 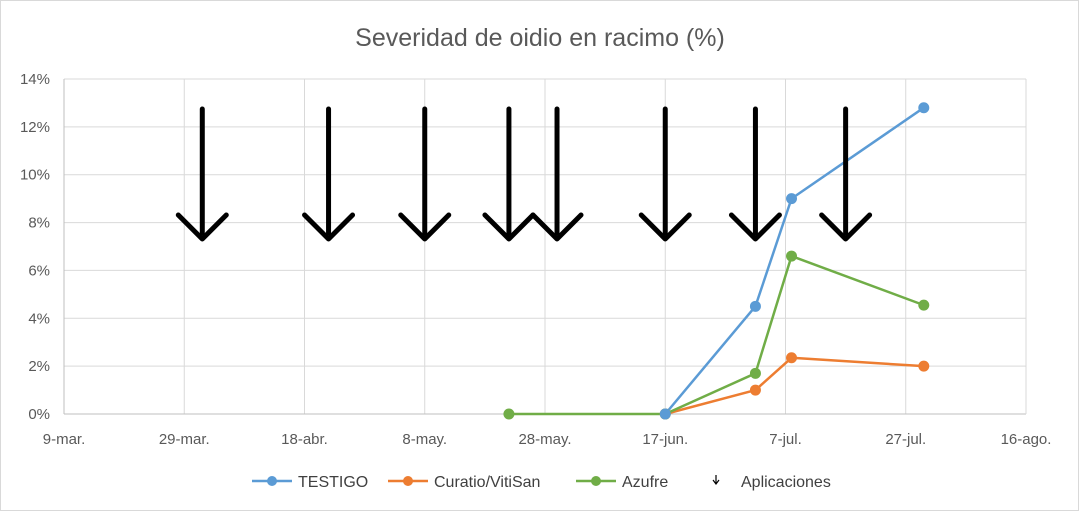 What do you see at coordinates (64, 439) in the screenshot?
I see `x-tick-label: 9-mar.` at bounding box center [64, 439].